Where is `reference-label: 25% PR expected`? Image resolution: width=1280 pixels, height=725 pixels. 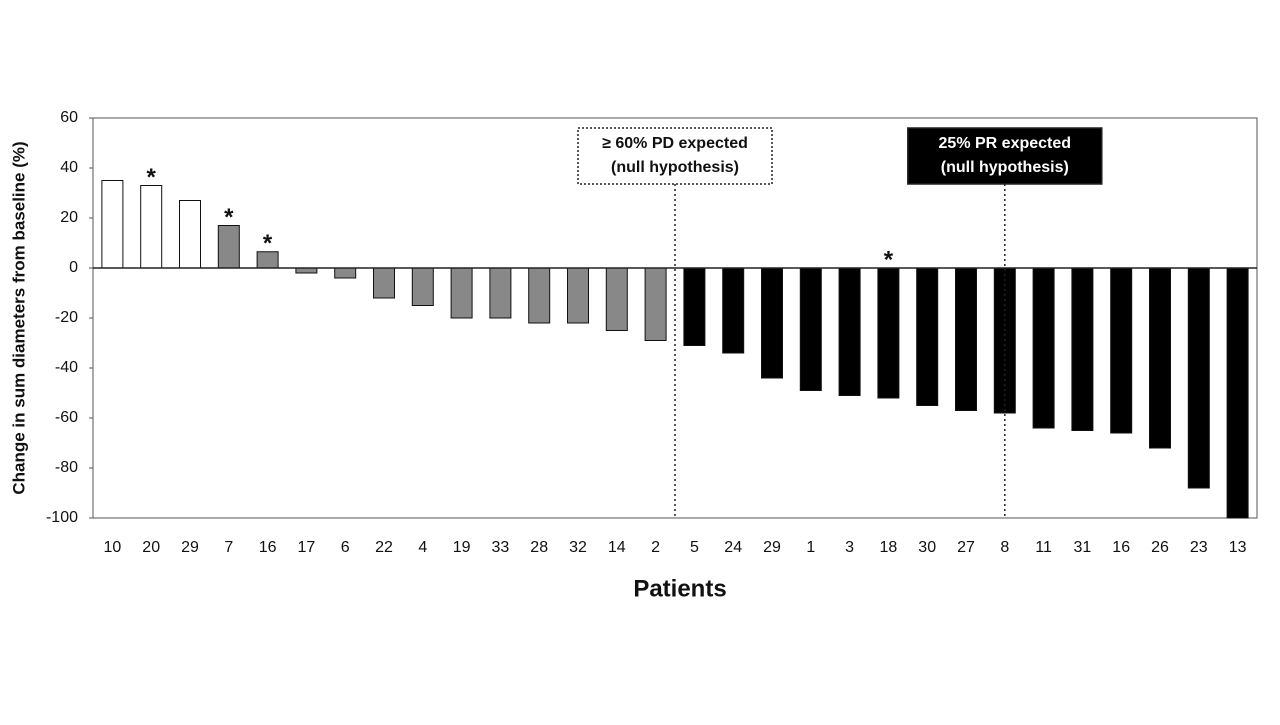 reference-label: 25% PR expected is located at coordinates (1005, 143).